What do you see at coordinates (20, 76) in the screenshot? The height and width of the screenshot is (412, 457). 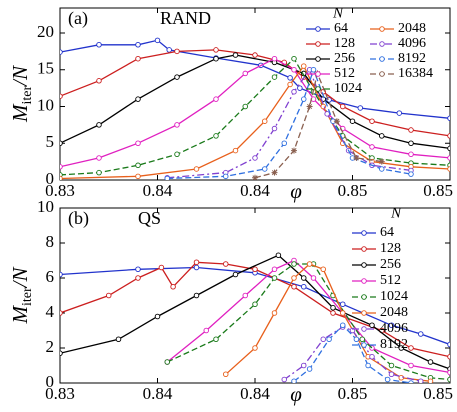 I see `y-label-part: /N` at bounding box center [20, 76].